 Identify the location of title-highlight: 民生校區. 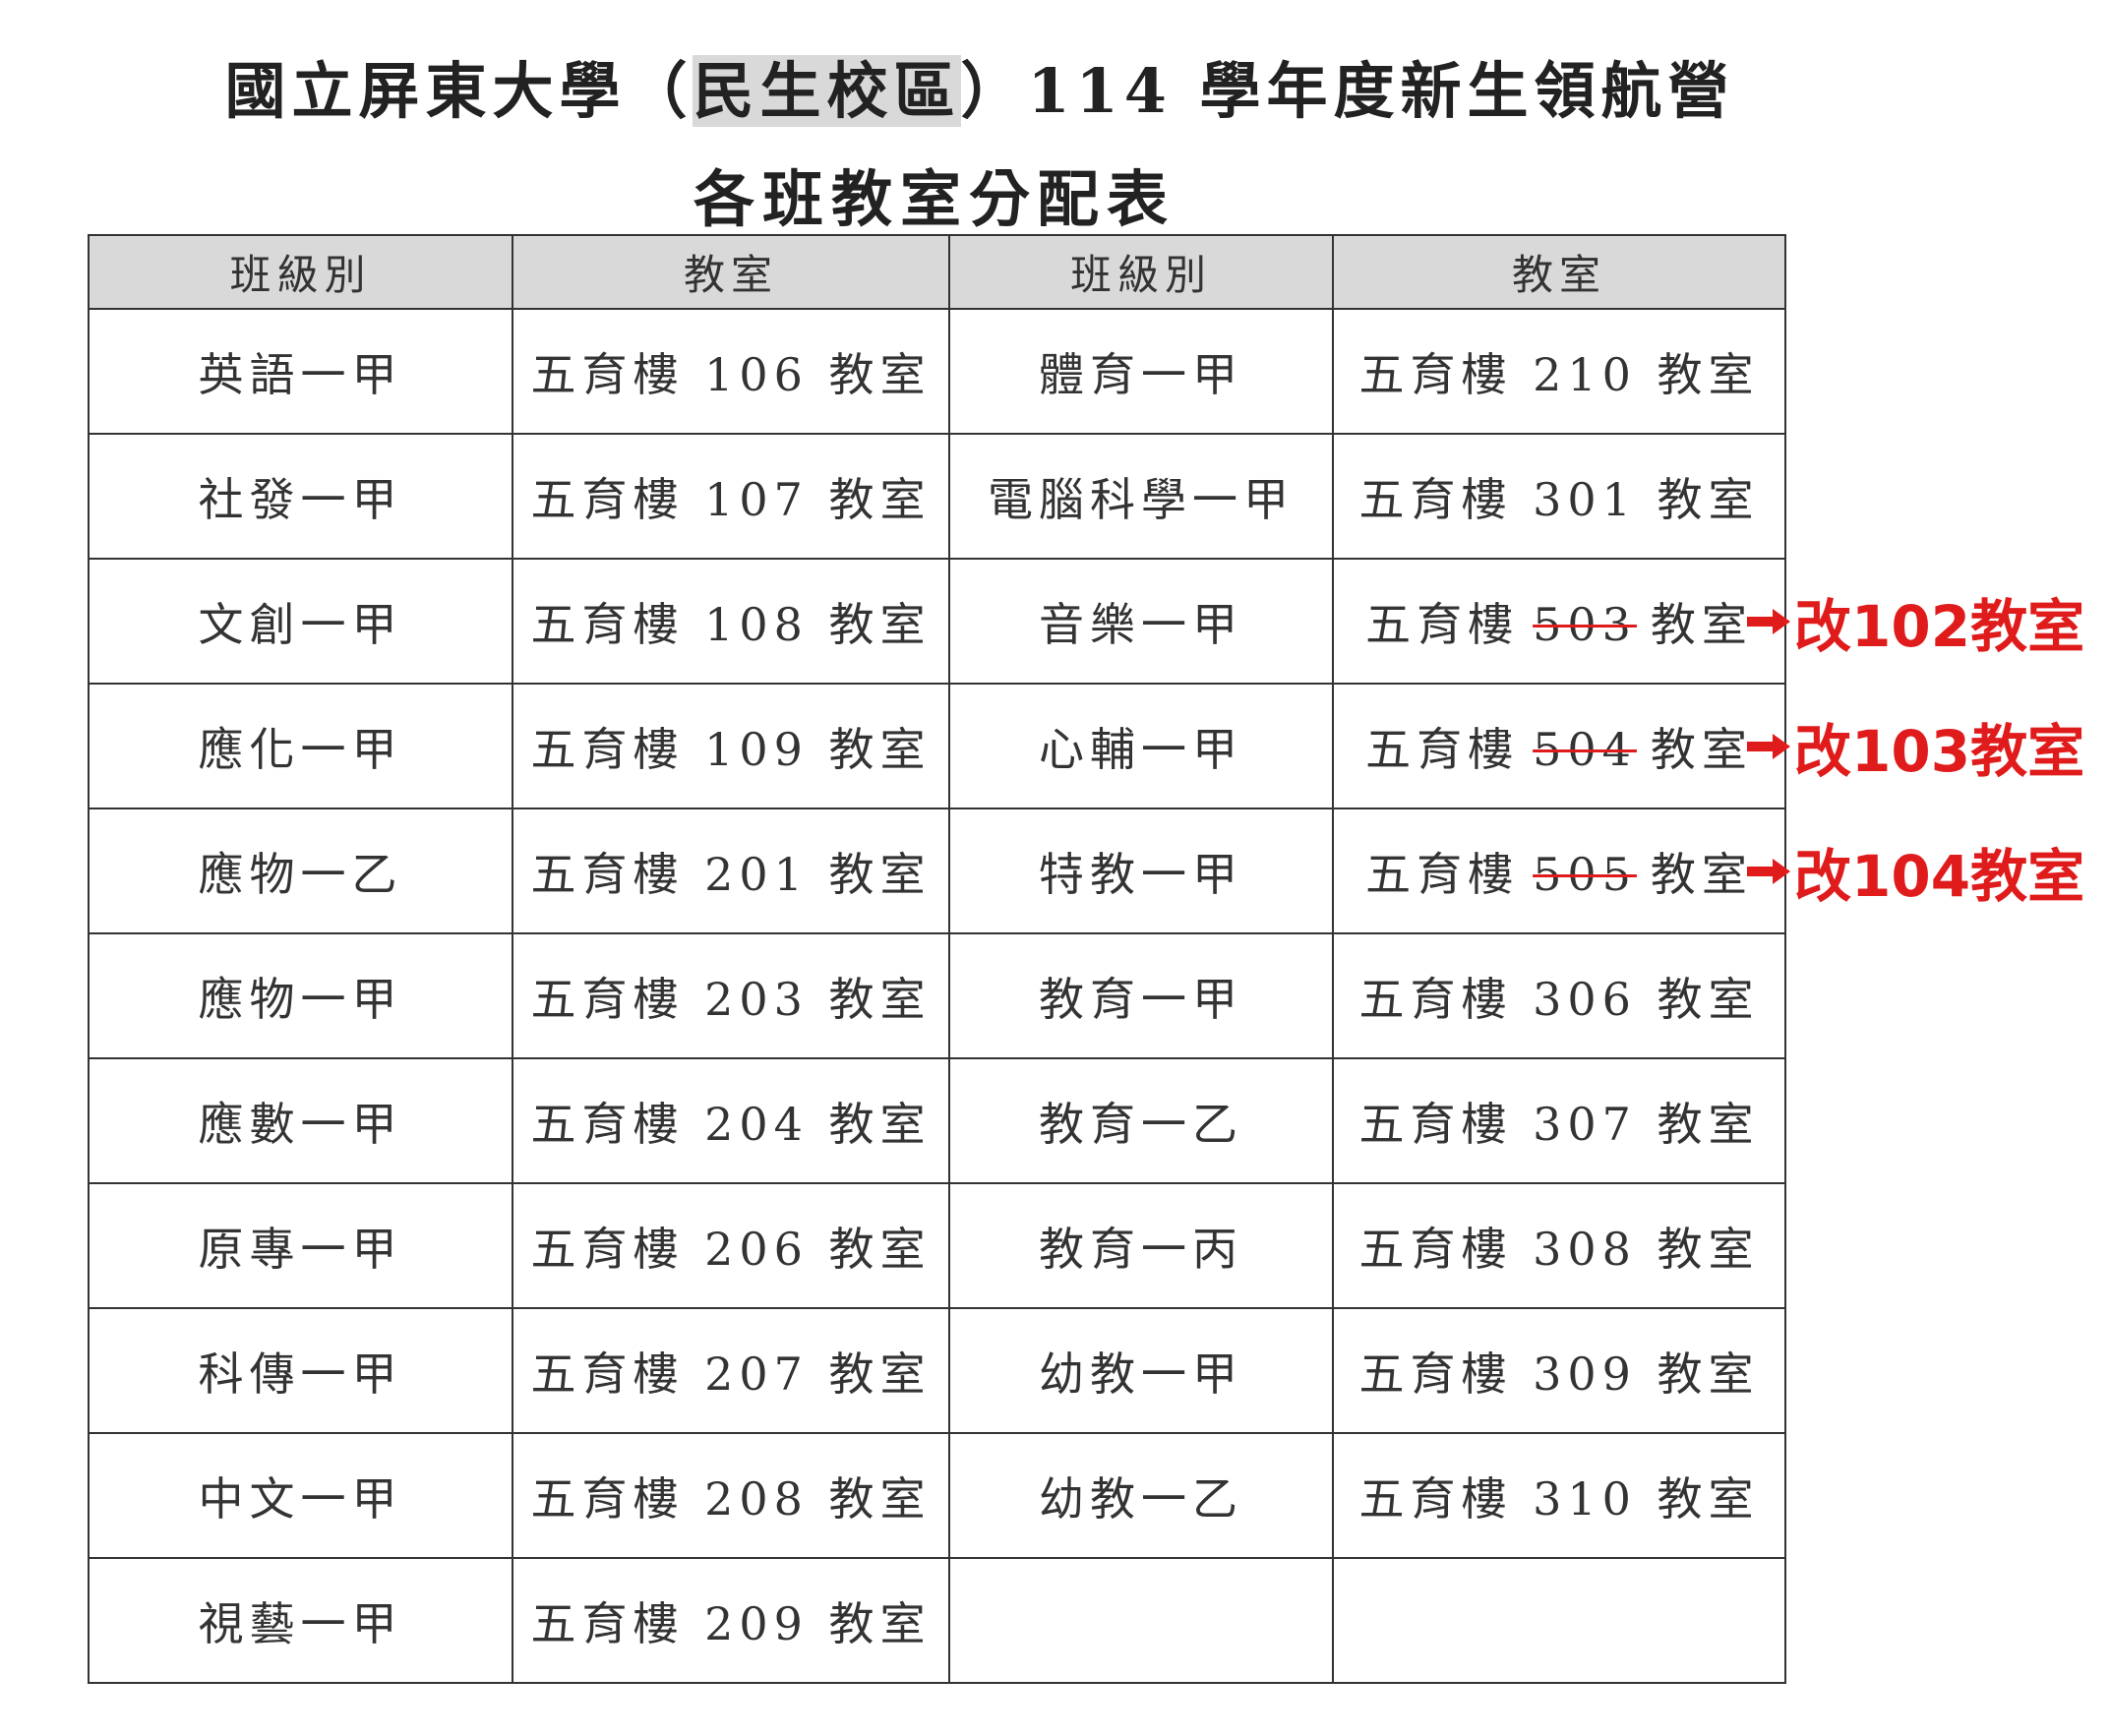
(827, 91).